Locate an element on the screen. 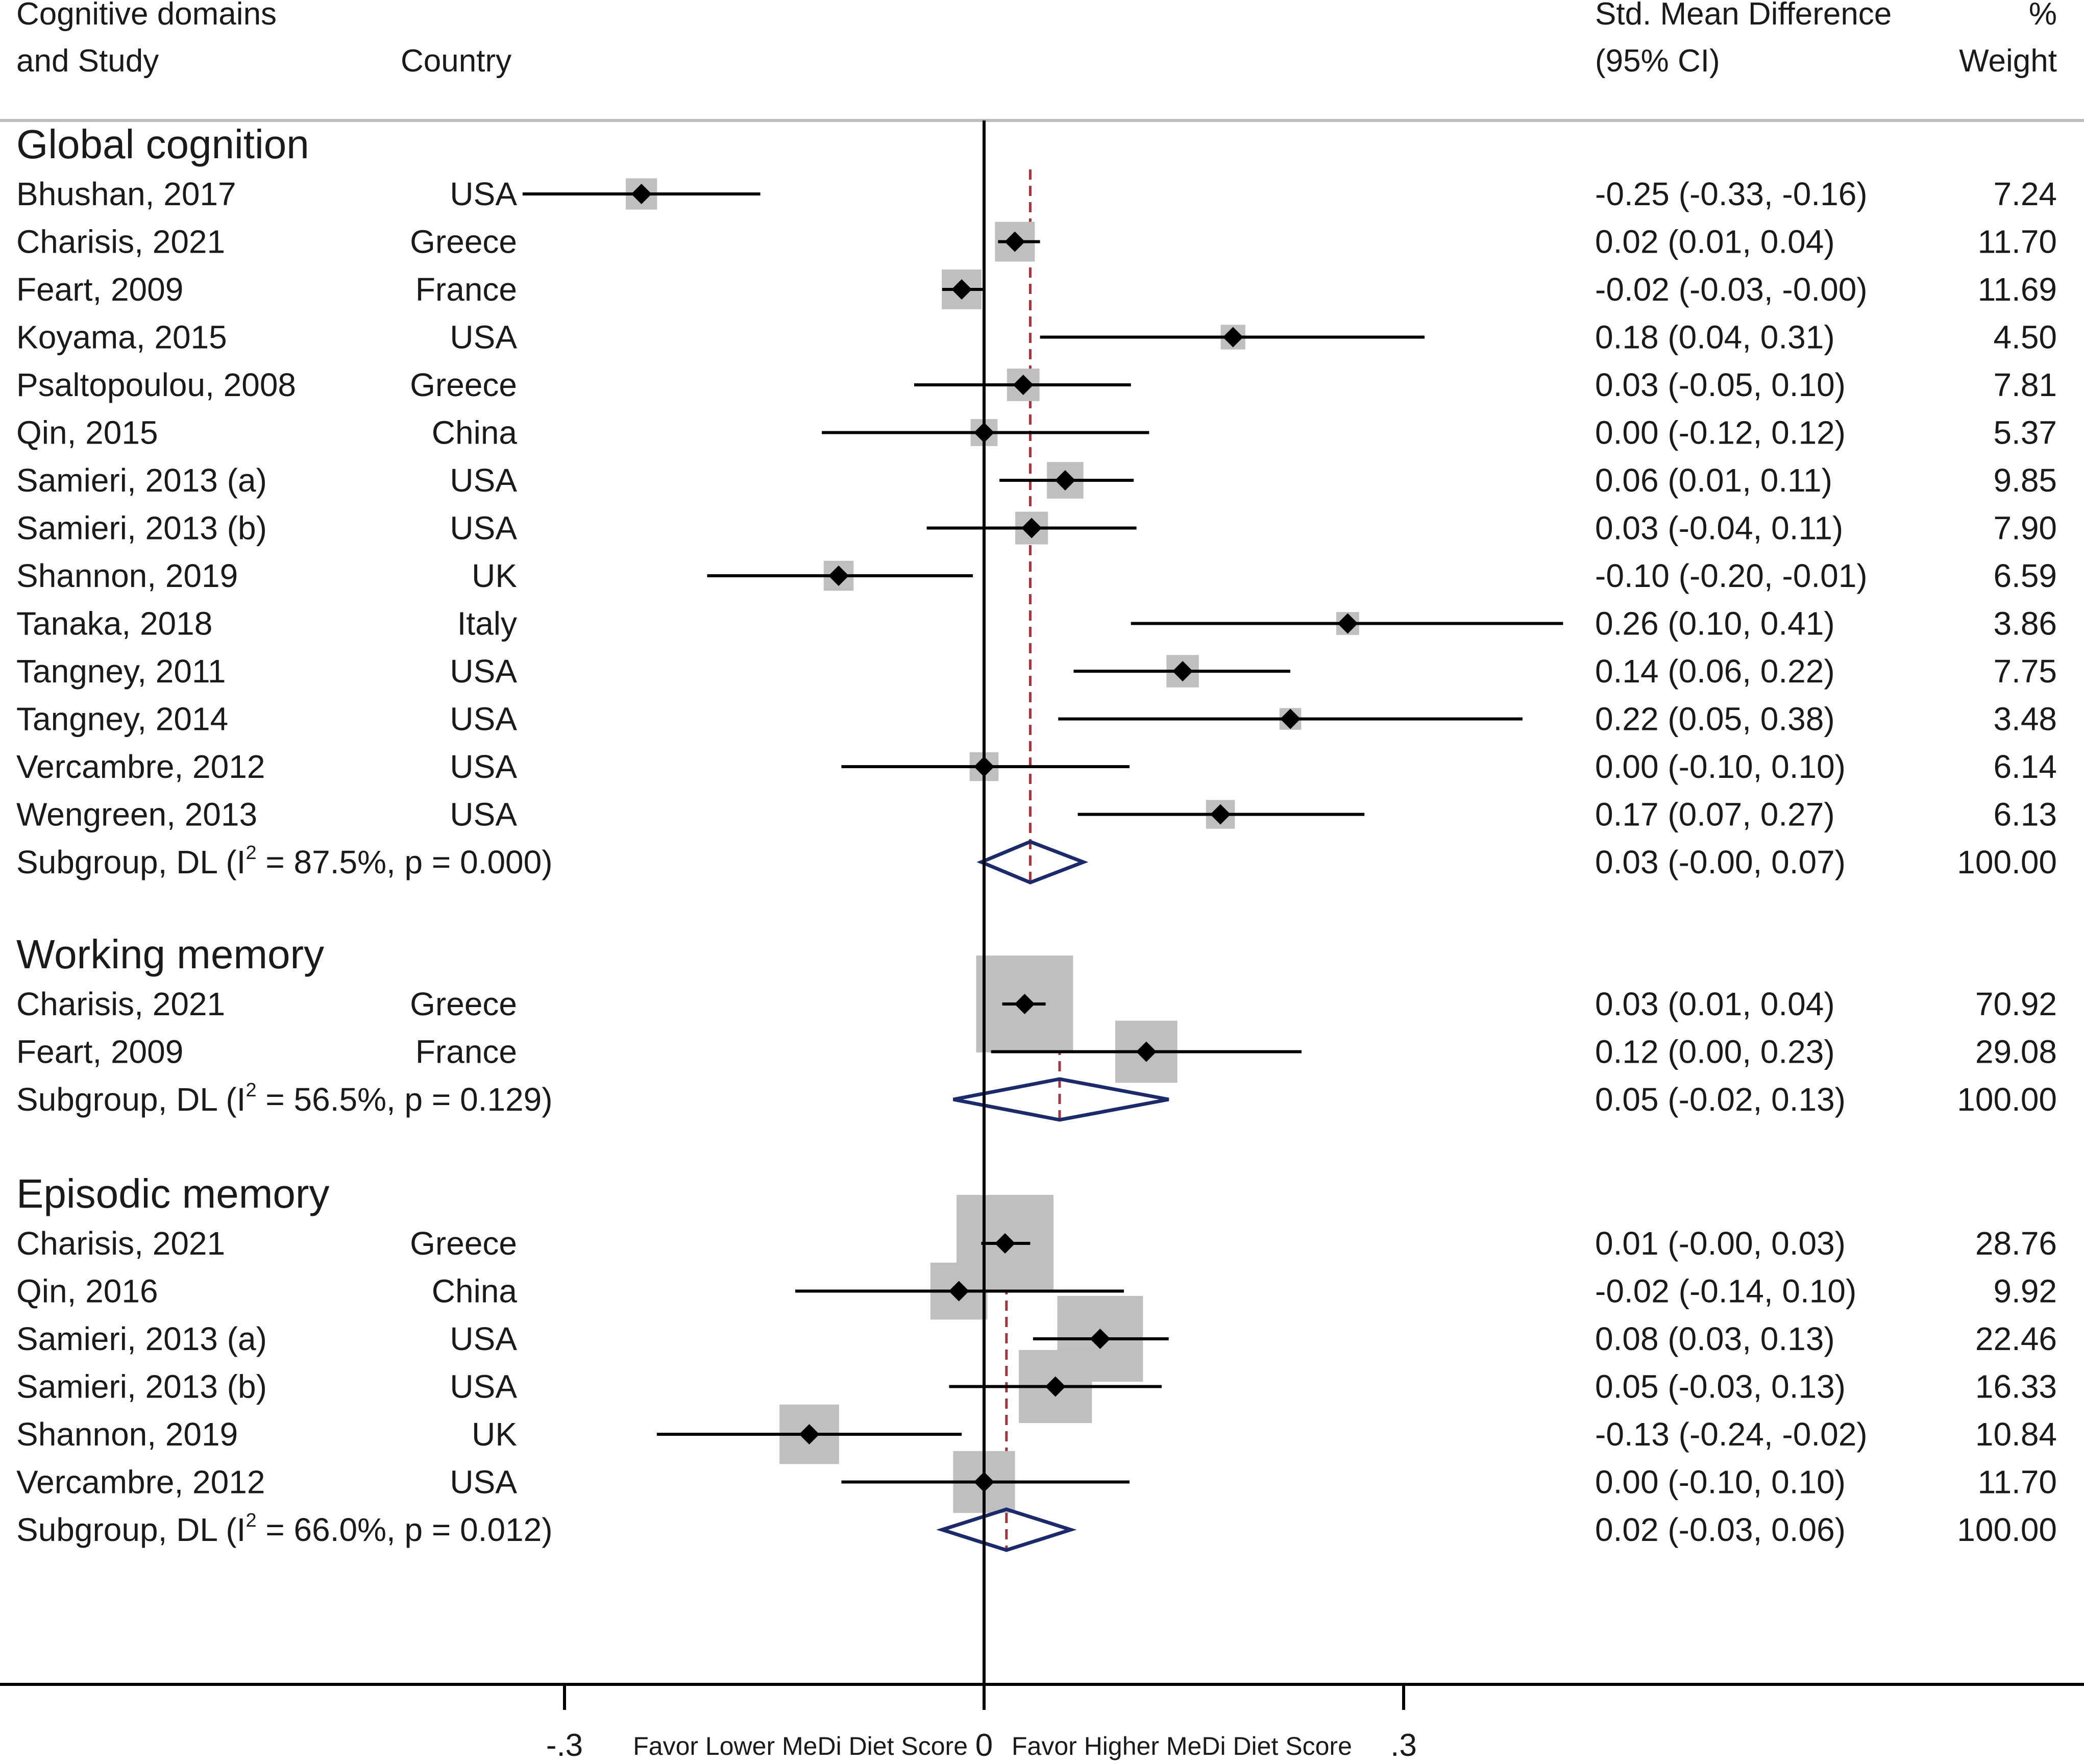  weight-value: 9.85 is located at coordinates (2025, 480).